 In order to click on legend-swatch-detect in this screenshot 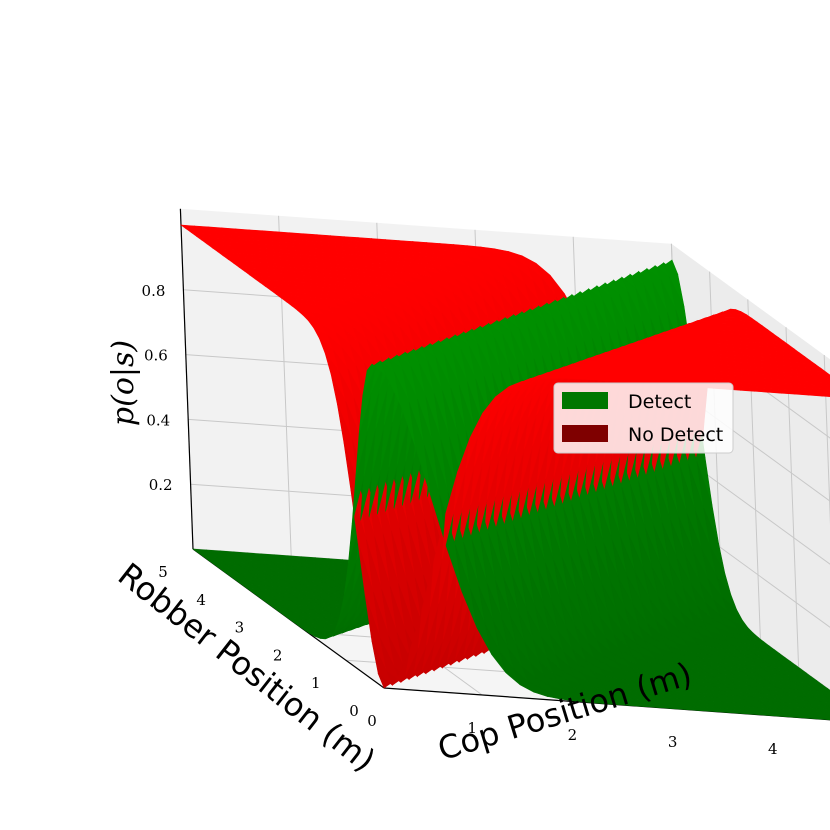, I will do `click(585, 400)`.